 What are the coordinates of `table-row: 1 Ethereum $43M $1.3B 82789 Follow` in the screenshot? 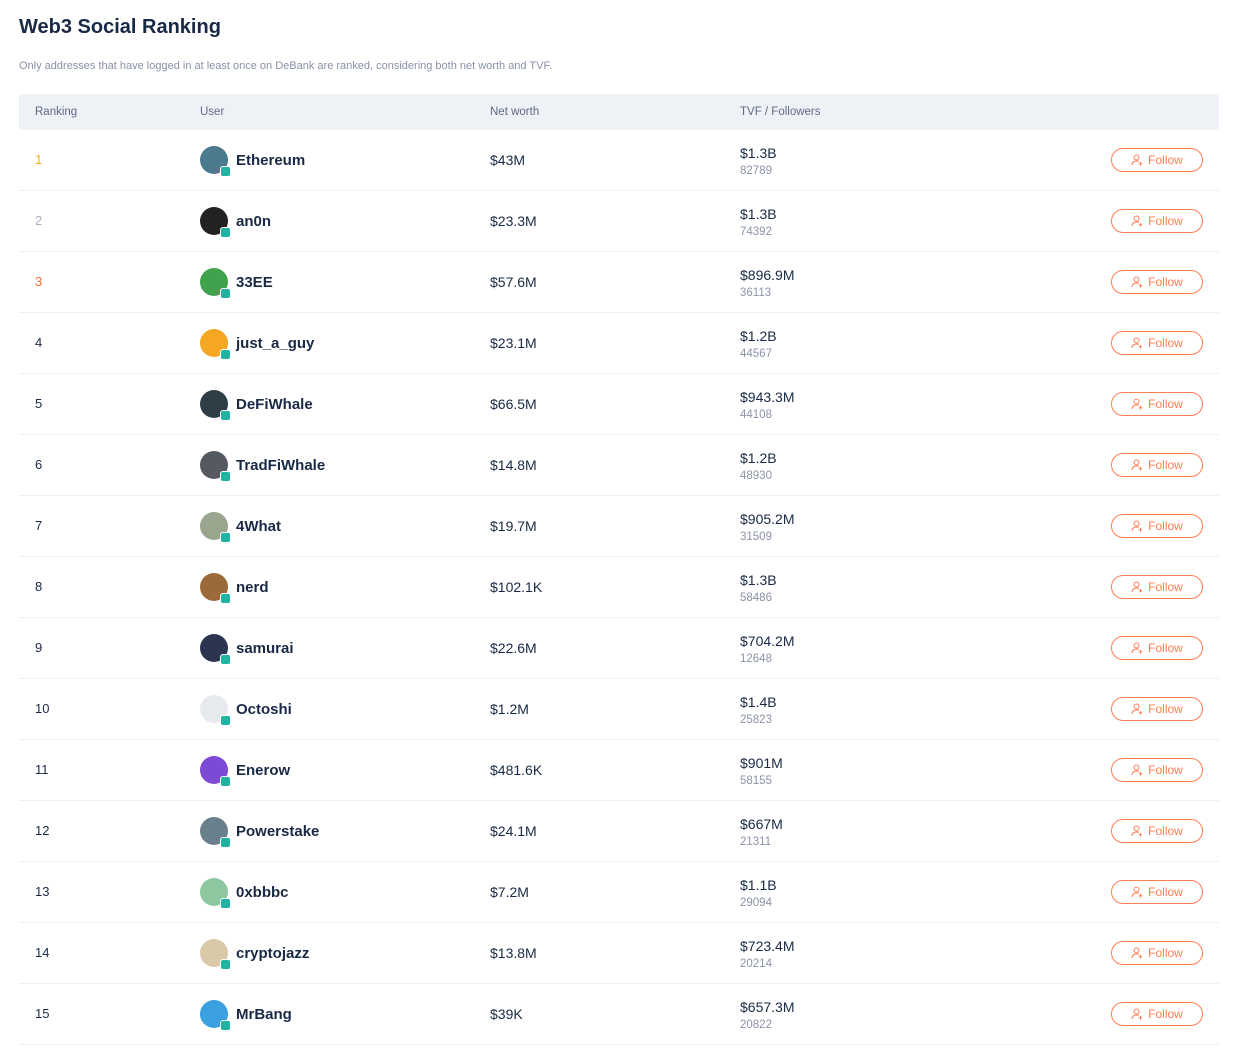 It's located at (619, 160).